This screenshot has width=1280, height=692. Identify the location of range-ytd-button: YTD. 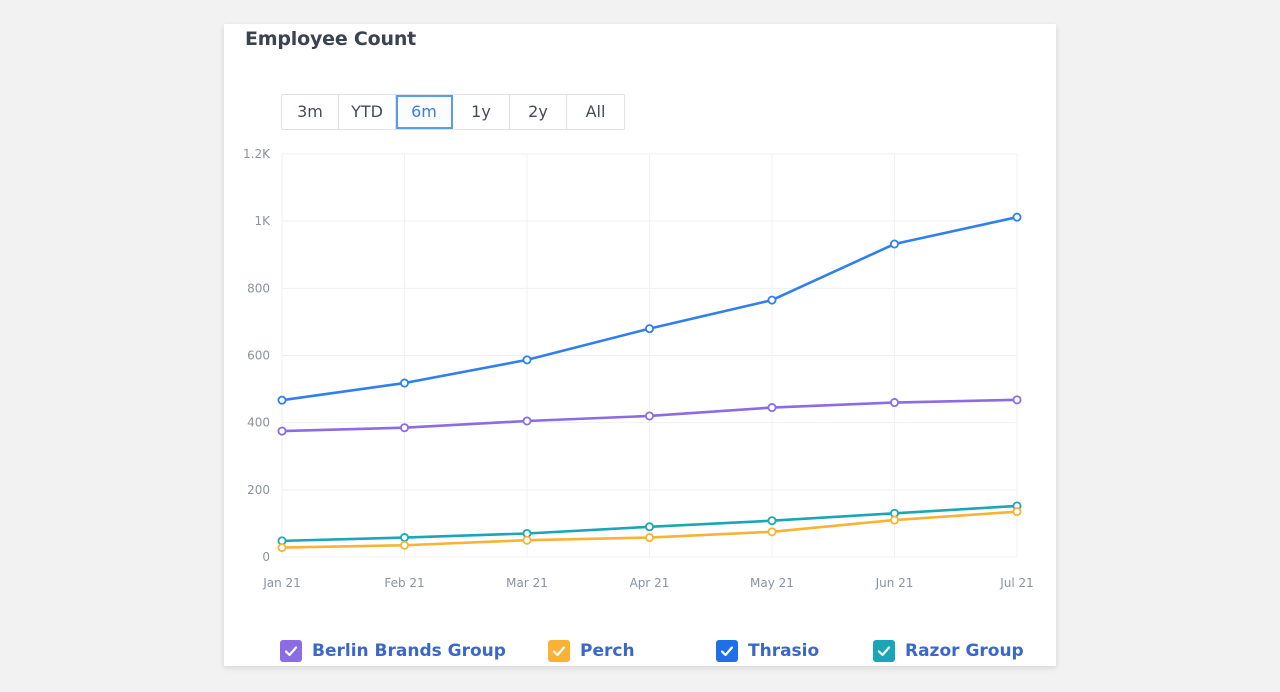
(367, 112).